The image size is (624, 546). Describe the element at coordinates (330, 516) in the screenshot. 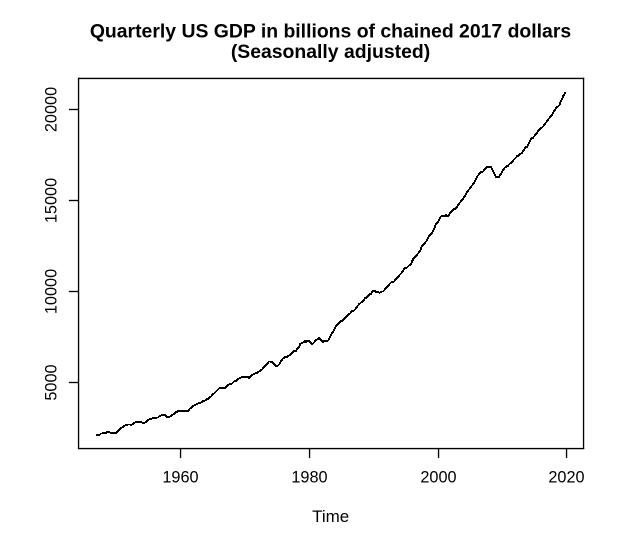

I see `svg-text: Time` at that location.